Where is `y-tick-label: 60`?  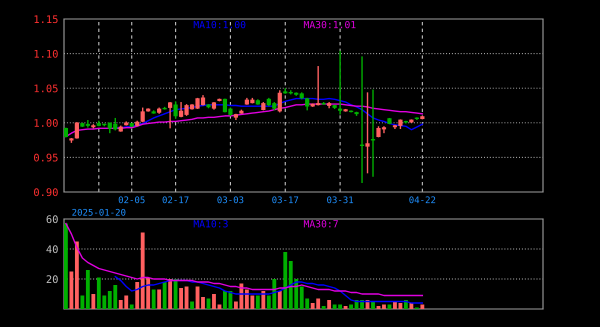
y-tick-label: 60 is located at coordinates (52, 219).